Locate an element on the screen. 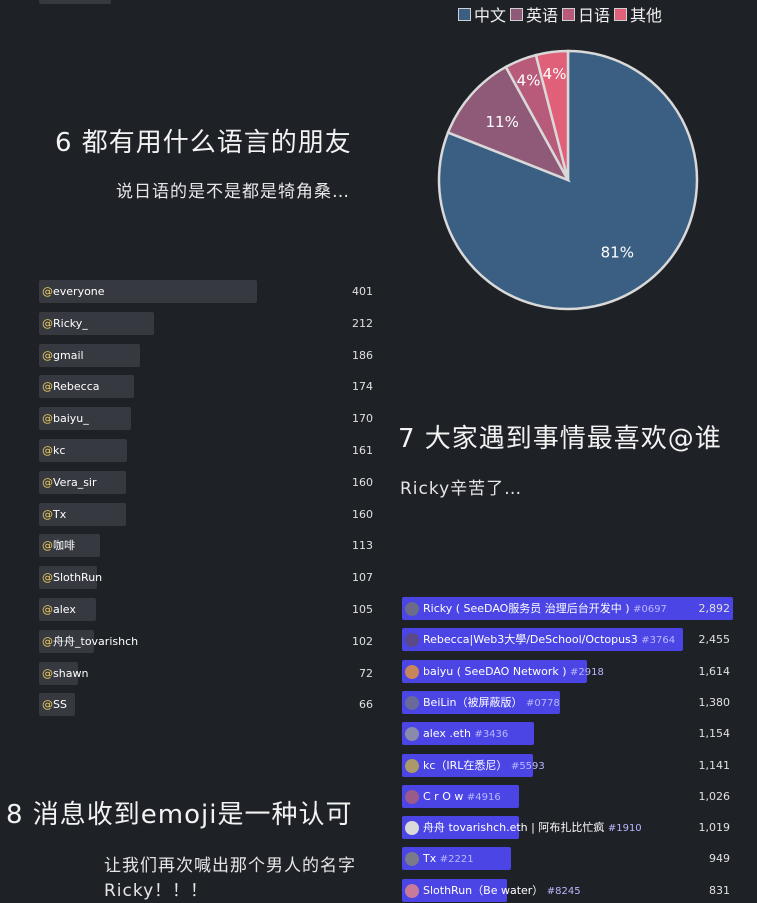 The height and width of the screenshot is (903, 757). reaction-user-tag: #0778 is located at coordinates (543, 703).